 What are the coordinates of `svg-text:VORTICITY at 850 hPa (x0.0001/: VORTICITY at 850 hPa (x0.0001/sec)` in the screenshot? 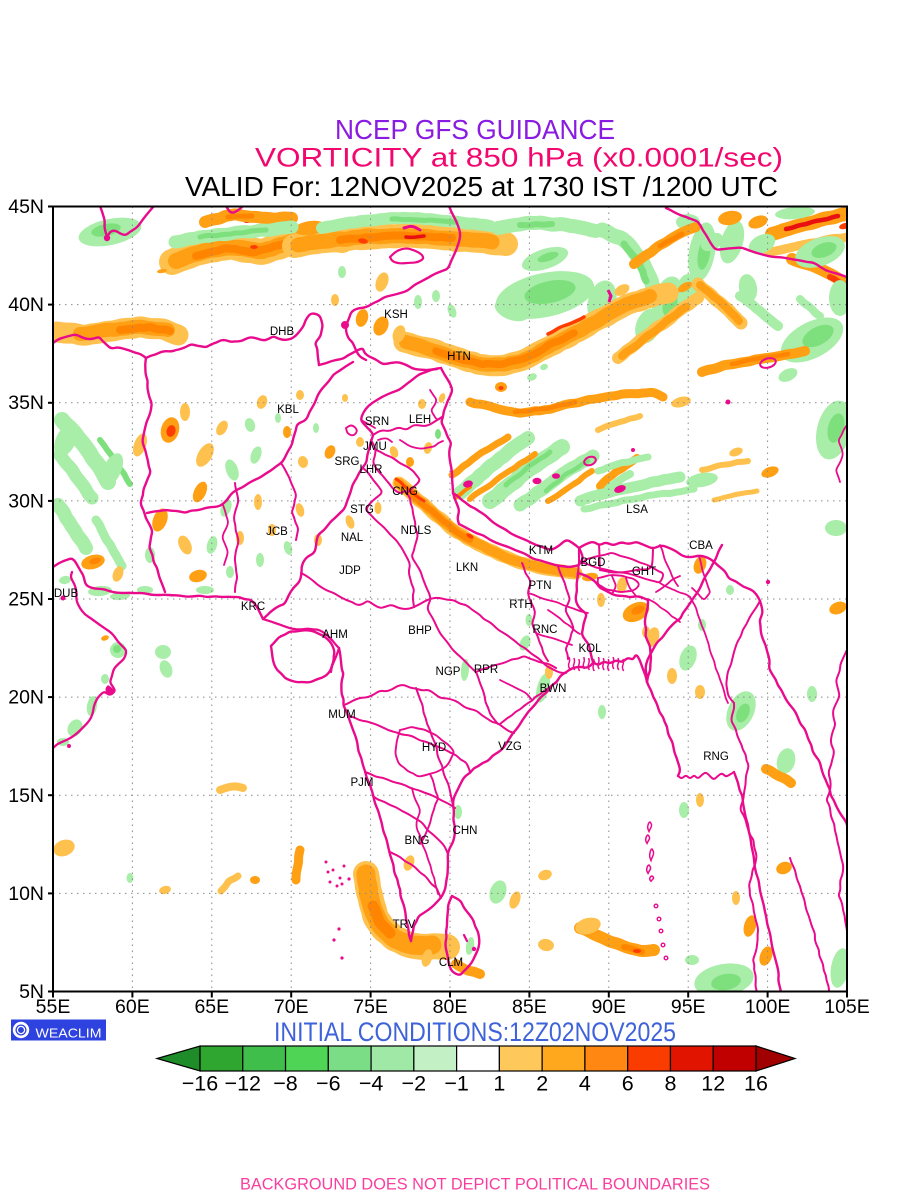 It's located at (519, 158).